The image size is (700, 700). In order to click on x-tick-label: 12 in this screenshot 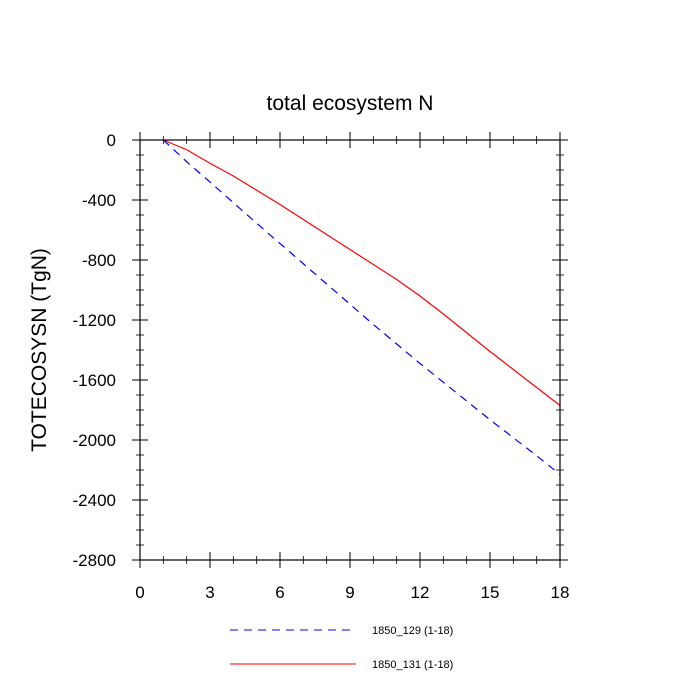, I will do `click(420, 592)`.